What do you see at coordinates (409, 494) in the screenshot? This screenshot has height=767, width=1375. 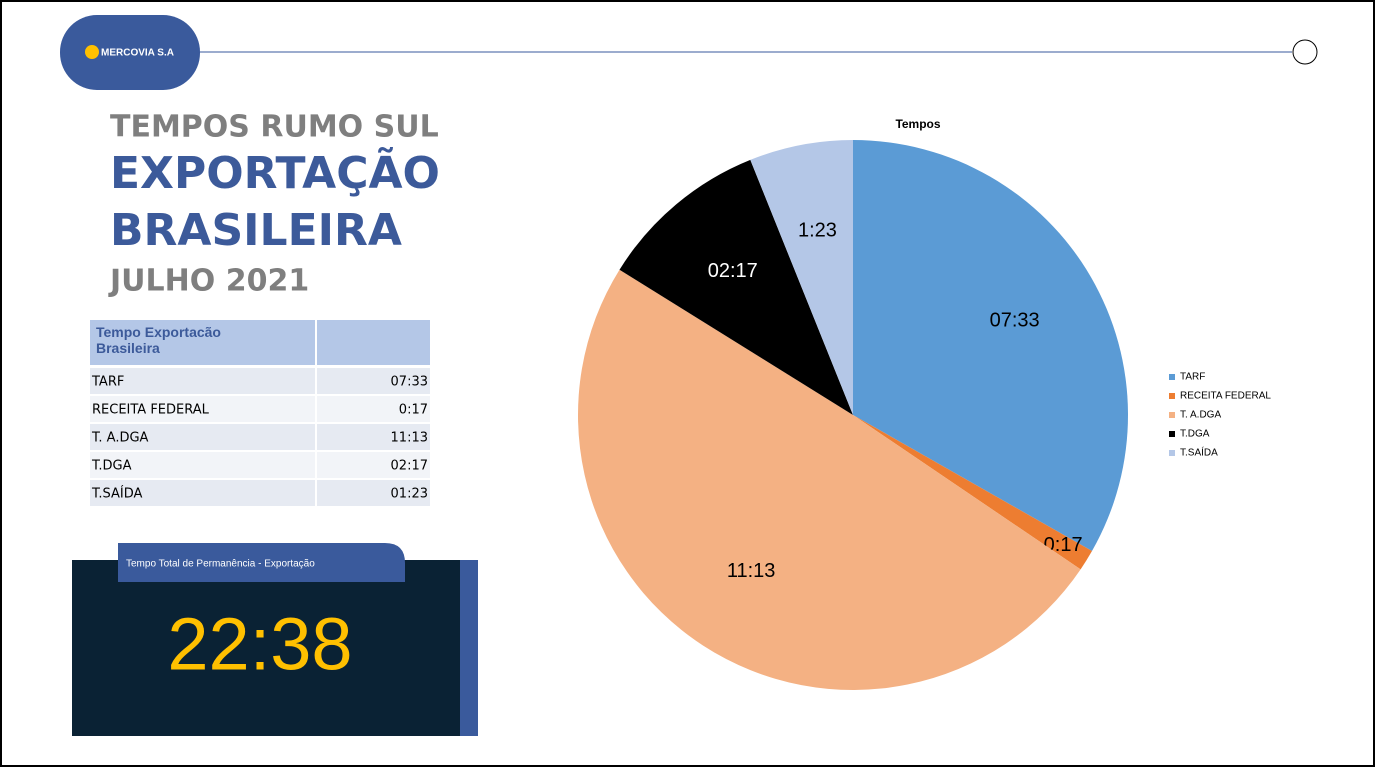 I see `table-cell: 01:23` at bounding box center [409, 494].